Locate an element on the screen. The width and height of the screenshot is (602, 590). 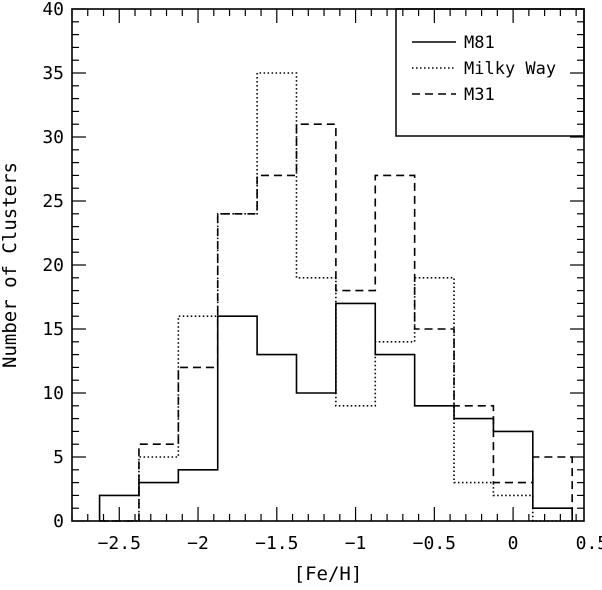
x-tick-label: −2.5 is located at coordinates (119, 543).